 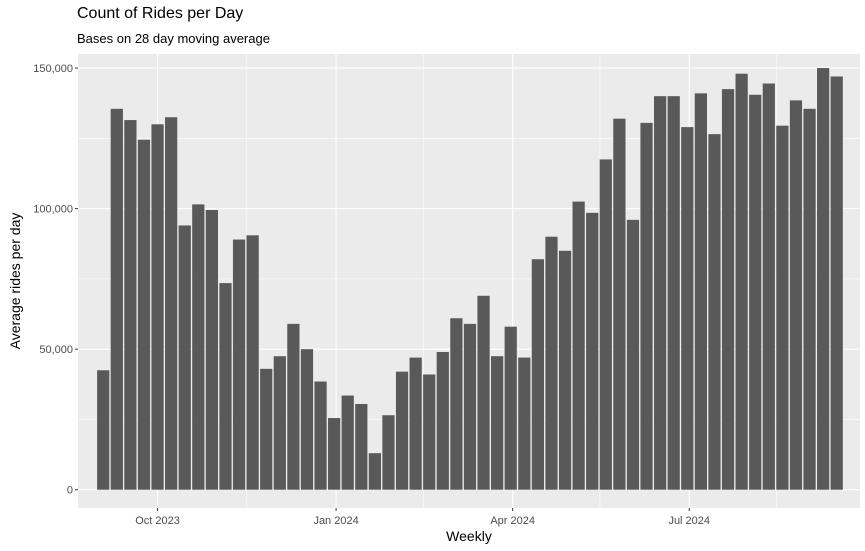 What do you see at coordinates (689, 521) in the screenshot?
I see `x-tick-label: Jul 2024` at bounding box center [689, 521].